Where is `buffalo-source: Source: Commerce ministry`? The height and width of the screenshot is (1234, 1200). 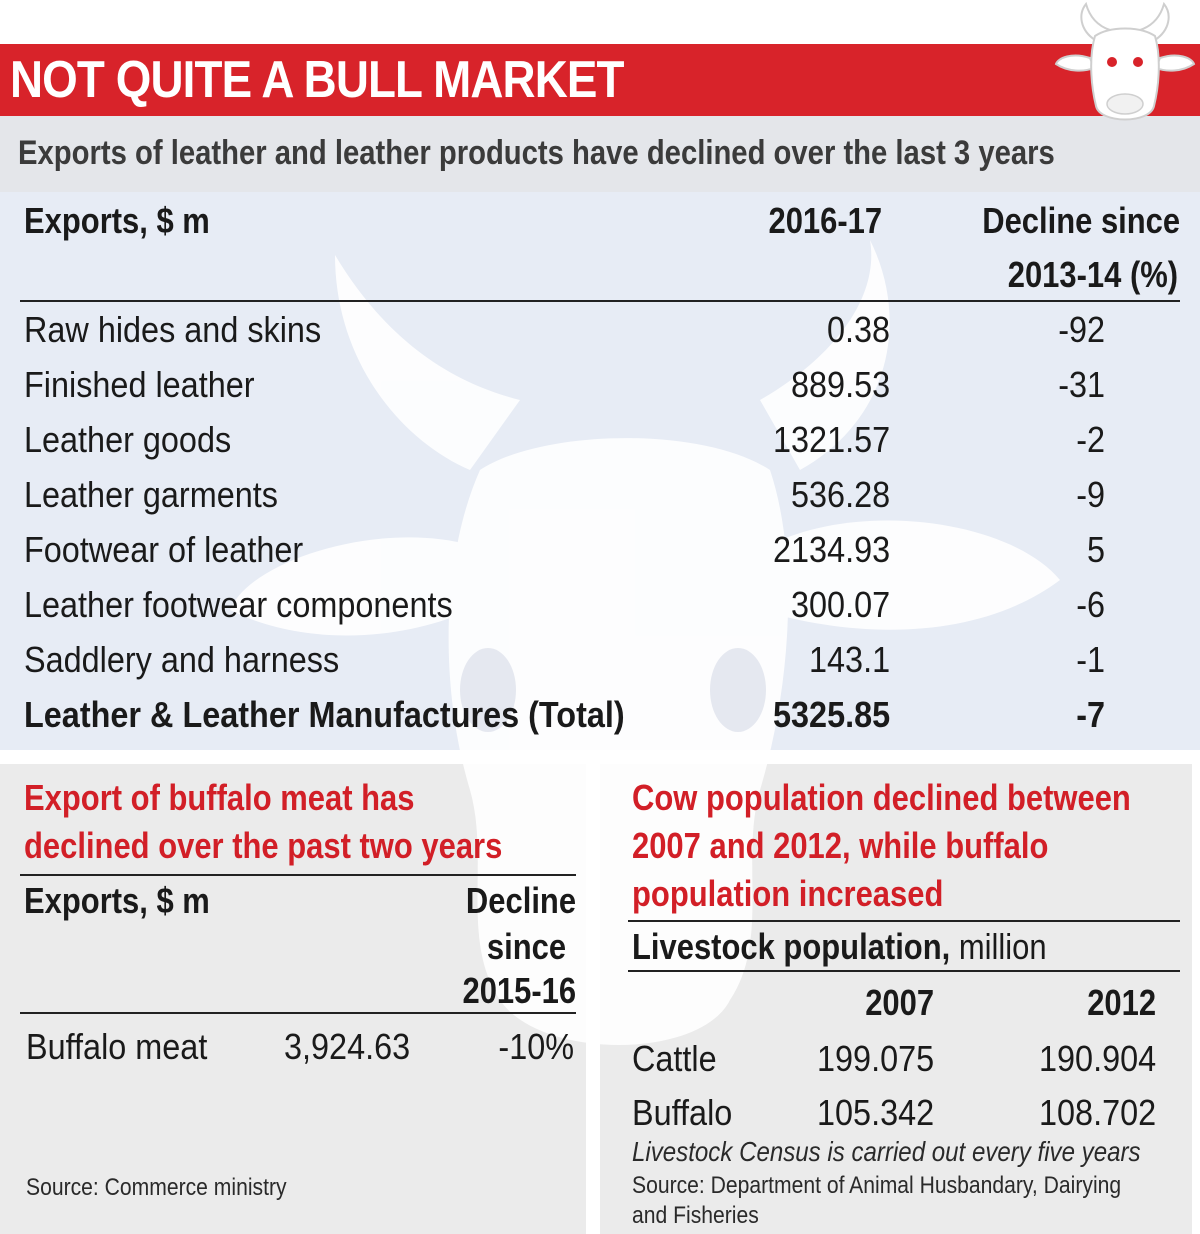 buffalo-source: Source: Commerce ministry is located at coordinates (156, 1187).